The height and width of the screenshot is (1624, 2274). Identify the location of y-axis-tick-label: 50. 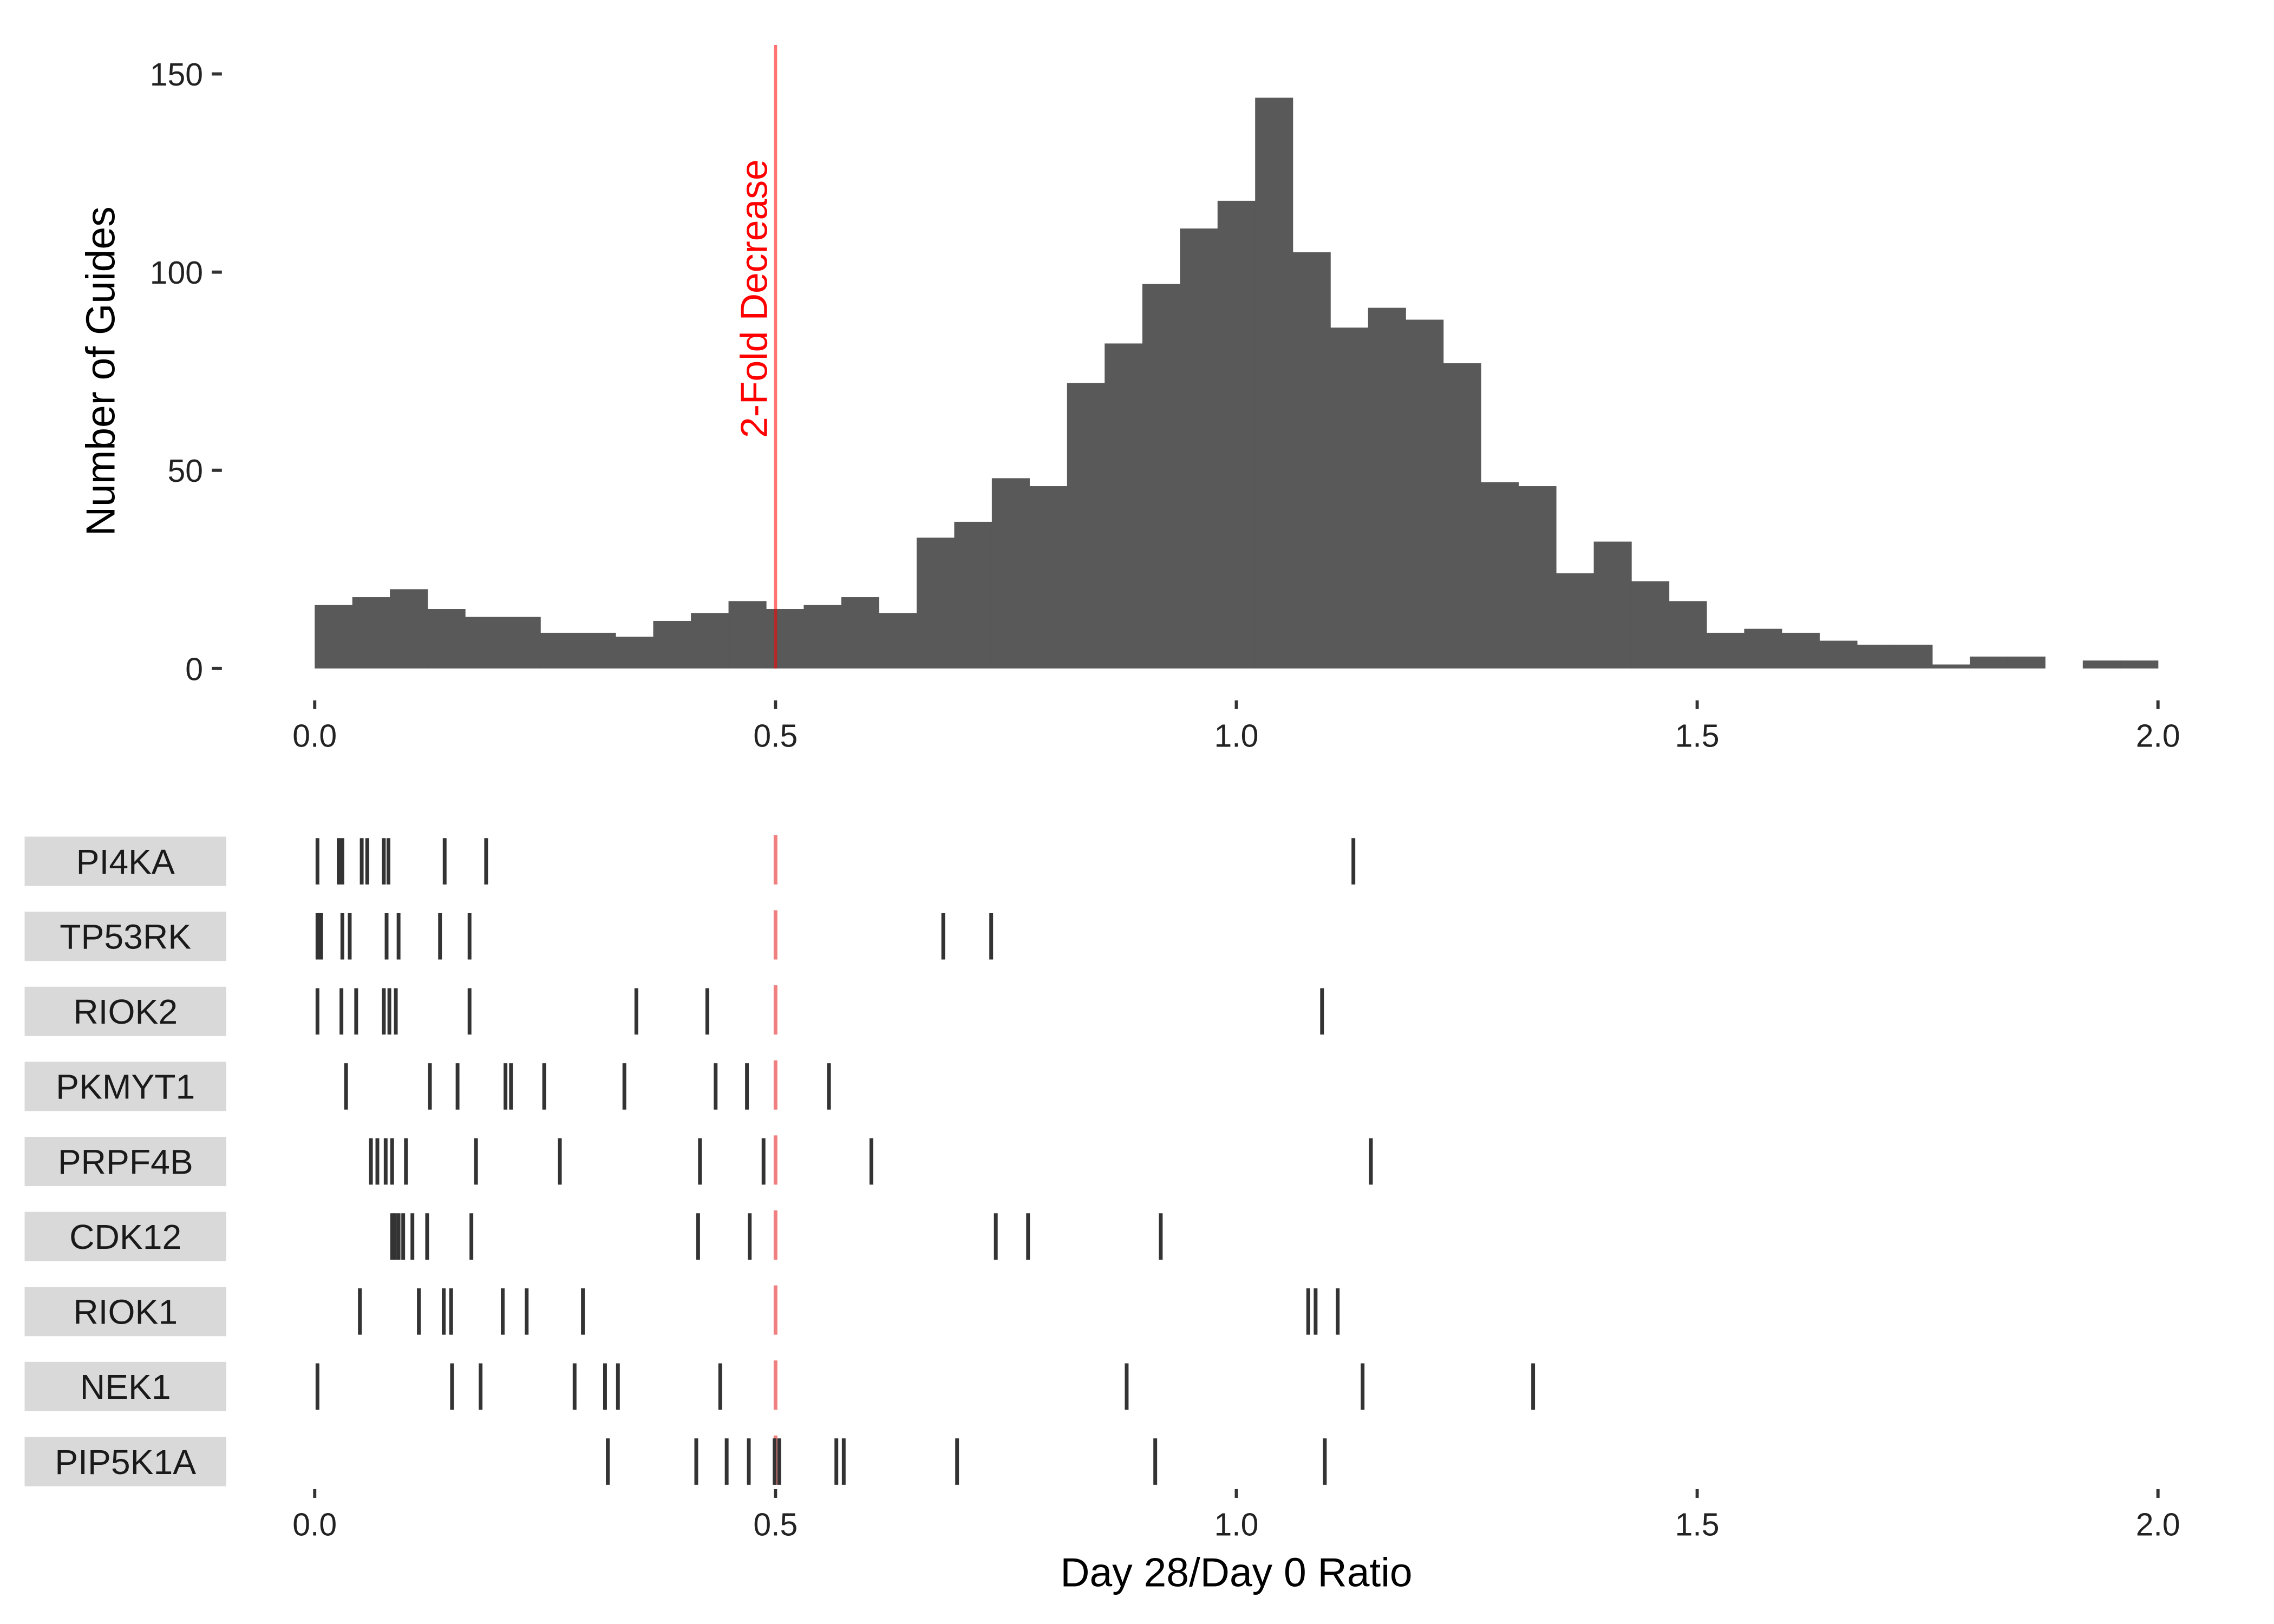
(185, 471).